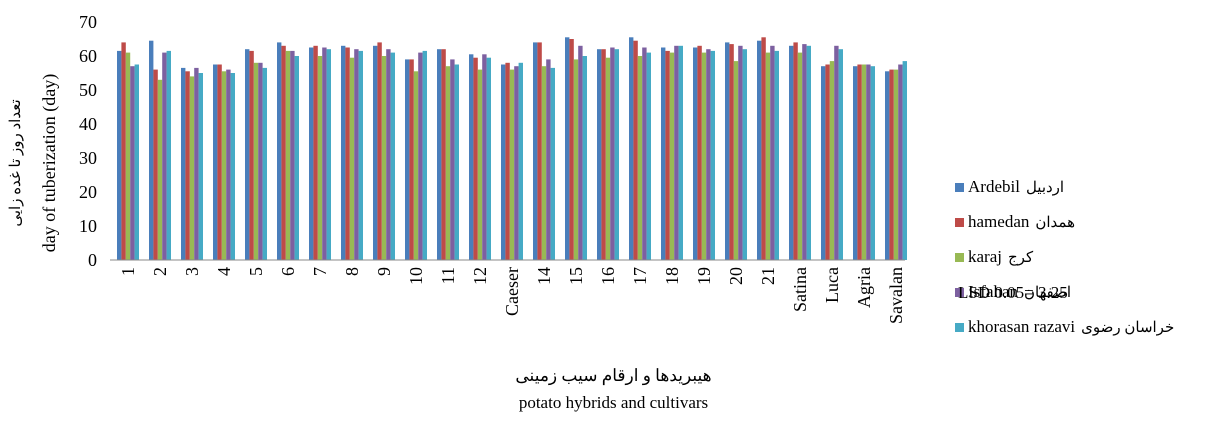  Describe the element at coordinates (859, 162) in the screenshot. I see `bar-hamedan-agria` at that location.